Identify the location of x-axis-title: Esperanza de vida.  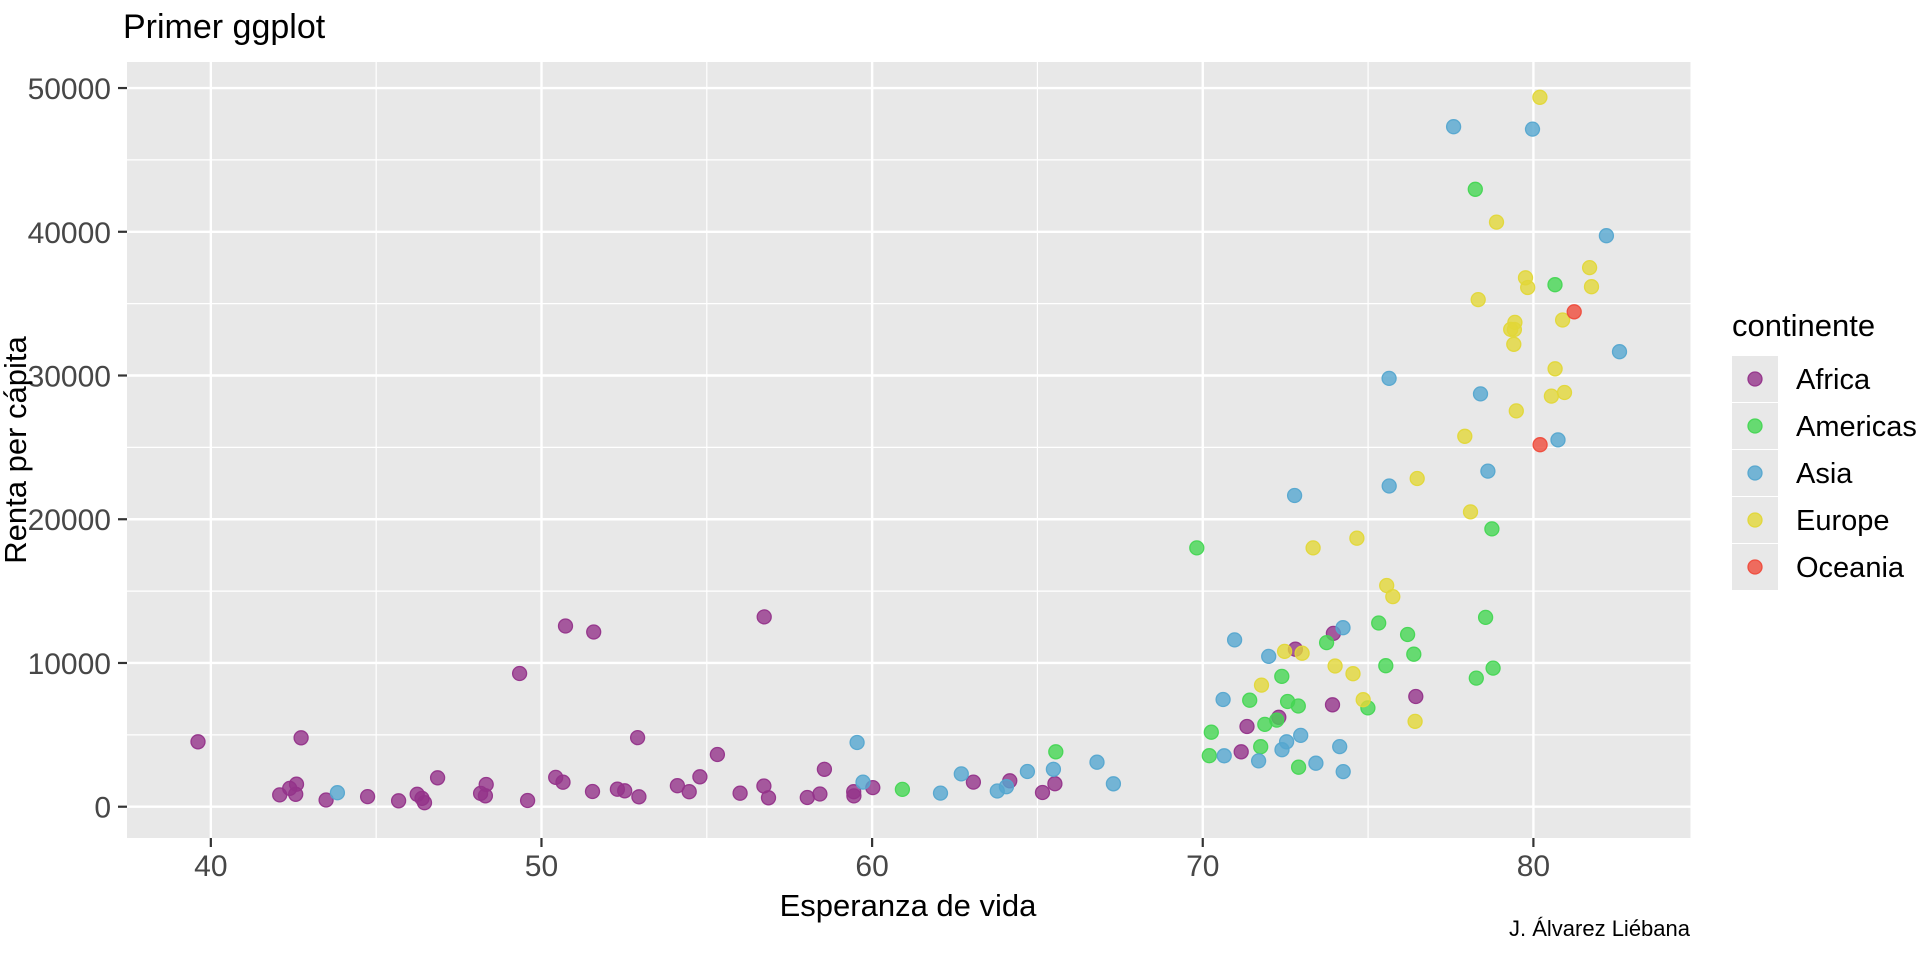
(909, 905).